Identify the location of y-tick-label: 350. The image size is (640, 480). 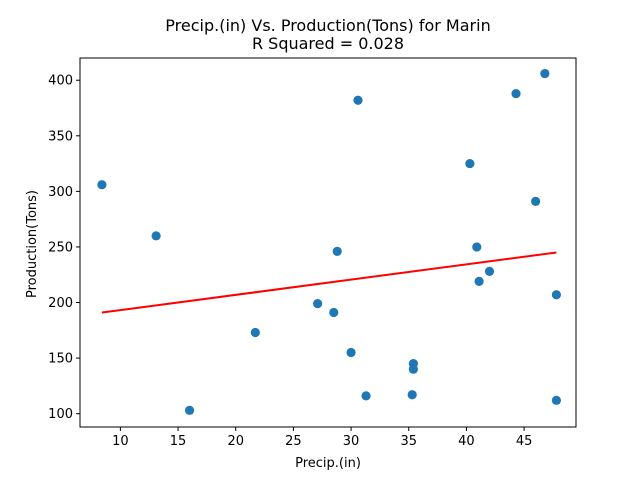
(60, 136).